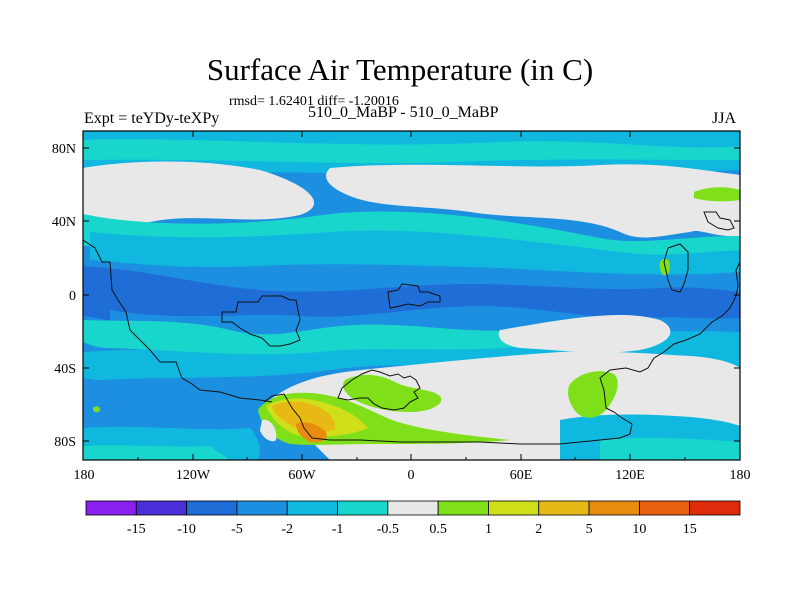 This screenshot has width=800, height=600. I want to click on field-green-patch-north, so click(717, 194).